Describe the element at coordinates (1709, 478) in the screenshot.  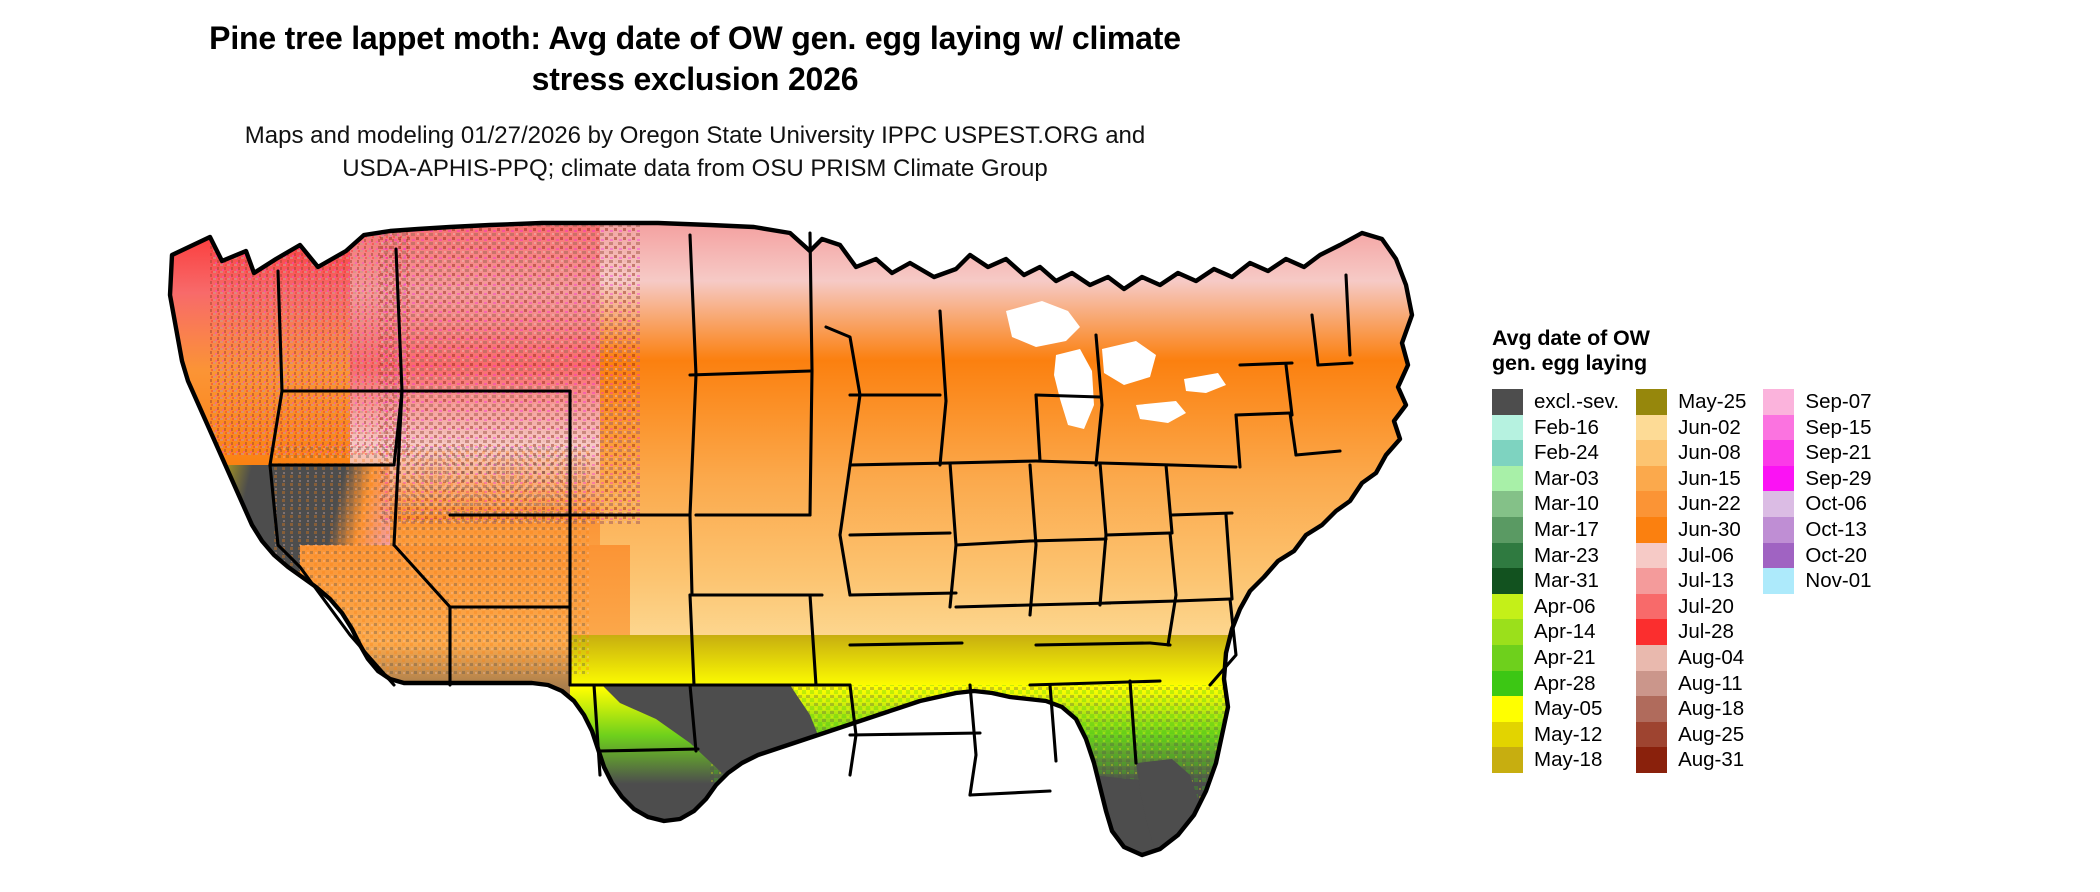
I see `legend-label: Jun-15` at that location.